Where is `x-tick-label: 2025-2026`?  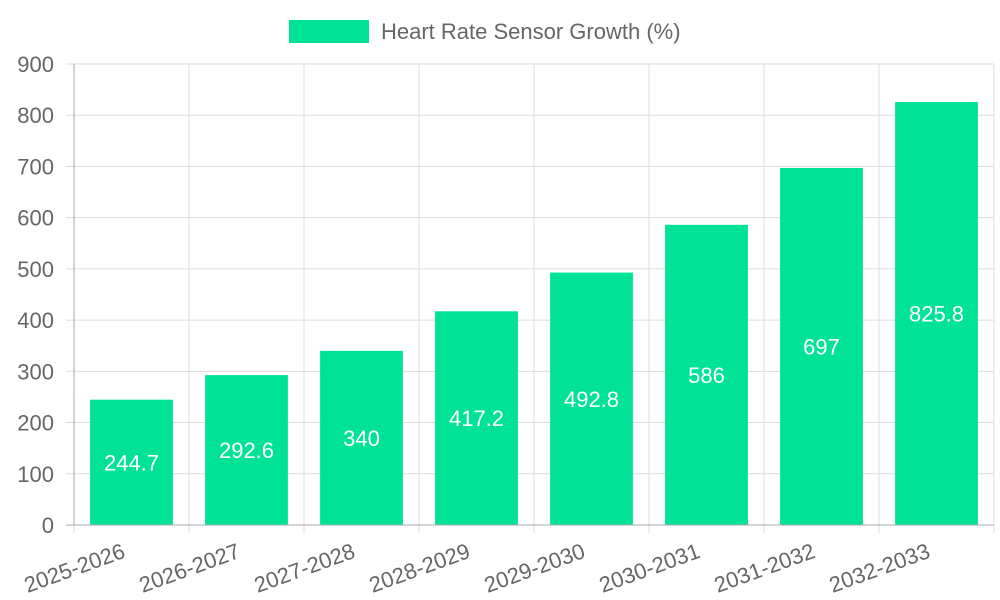
x-tick-label: 2025-2026 is located at coordinates (74, 567).